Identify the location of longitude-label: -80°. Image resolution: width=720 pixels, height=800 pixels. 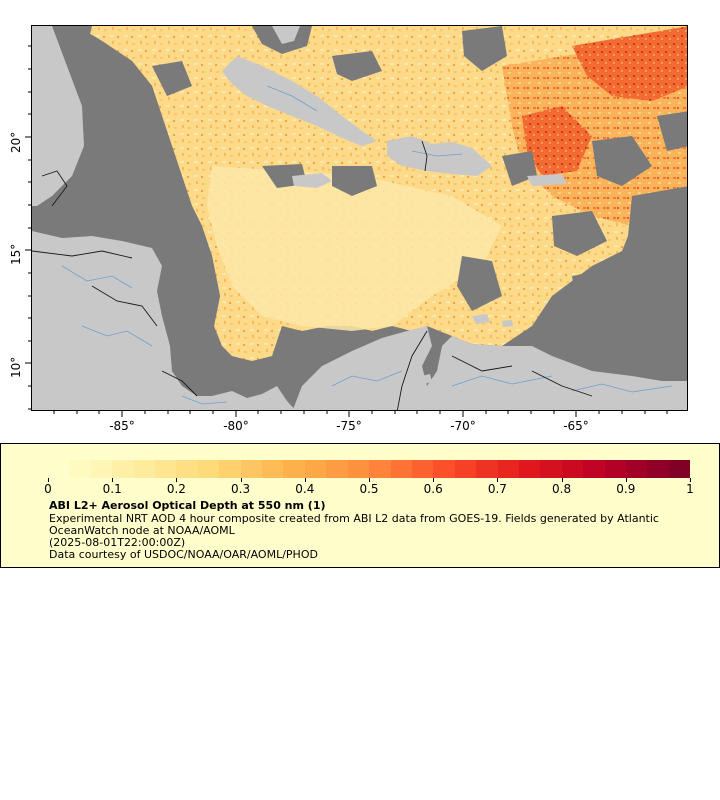
(236, 426).